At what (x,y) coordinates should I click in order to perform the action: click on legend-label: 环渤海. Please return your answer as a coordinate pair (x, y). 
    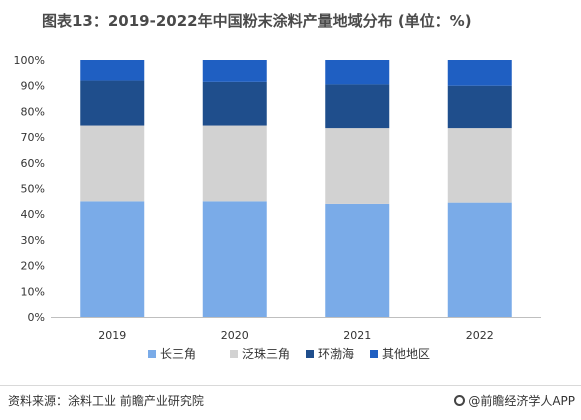
    Looking at the image, I should click on (336, 353).